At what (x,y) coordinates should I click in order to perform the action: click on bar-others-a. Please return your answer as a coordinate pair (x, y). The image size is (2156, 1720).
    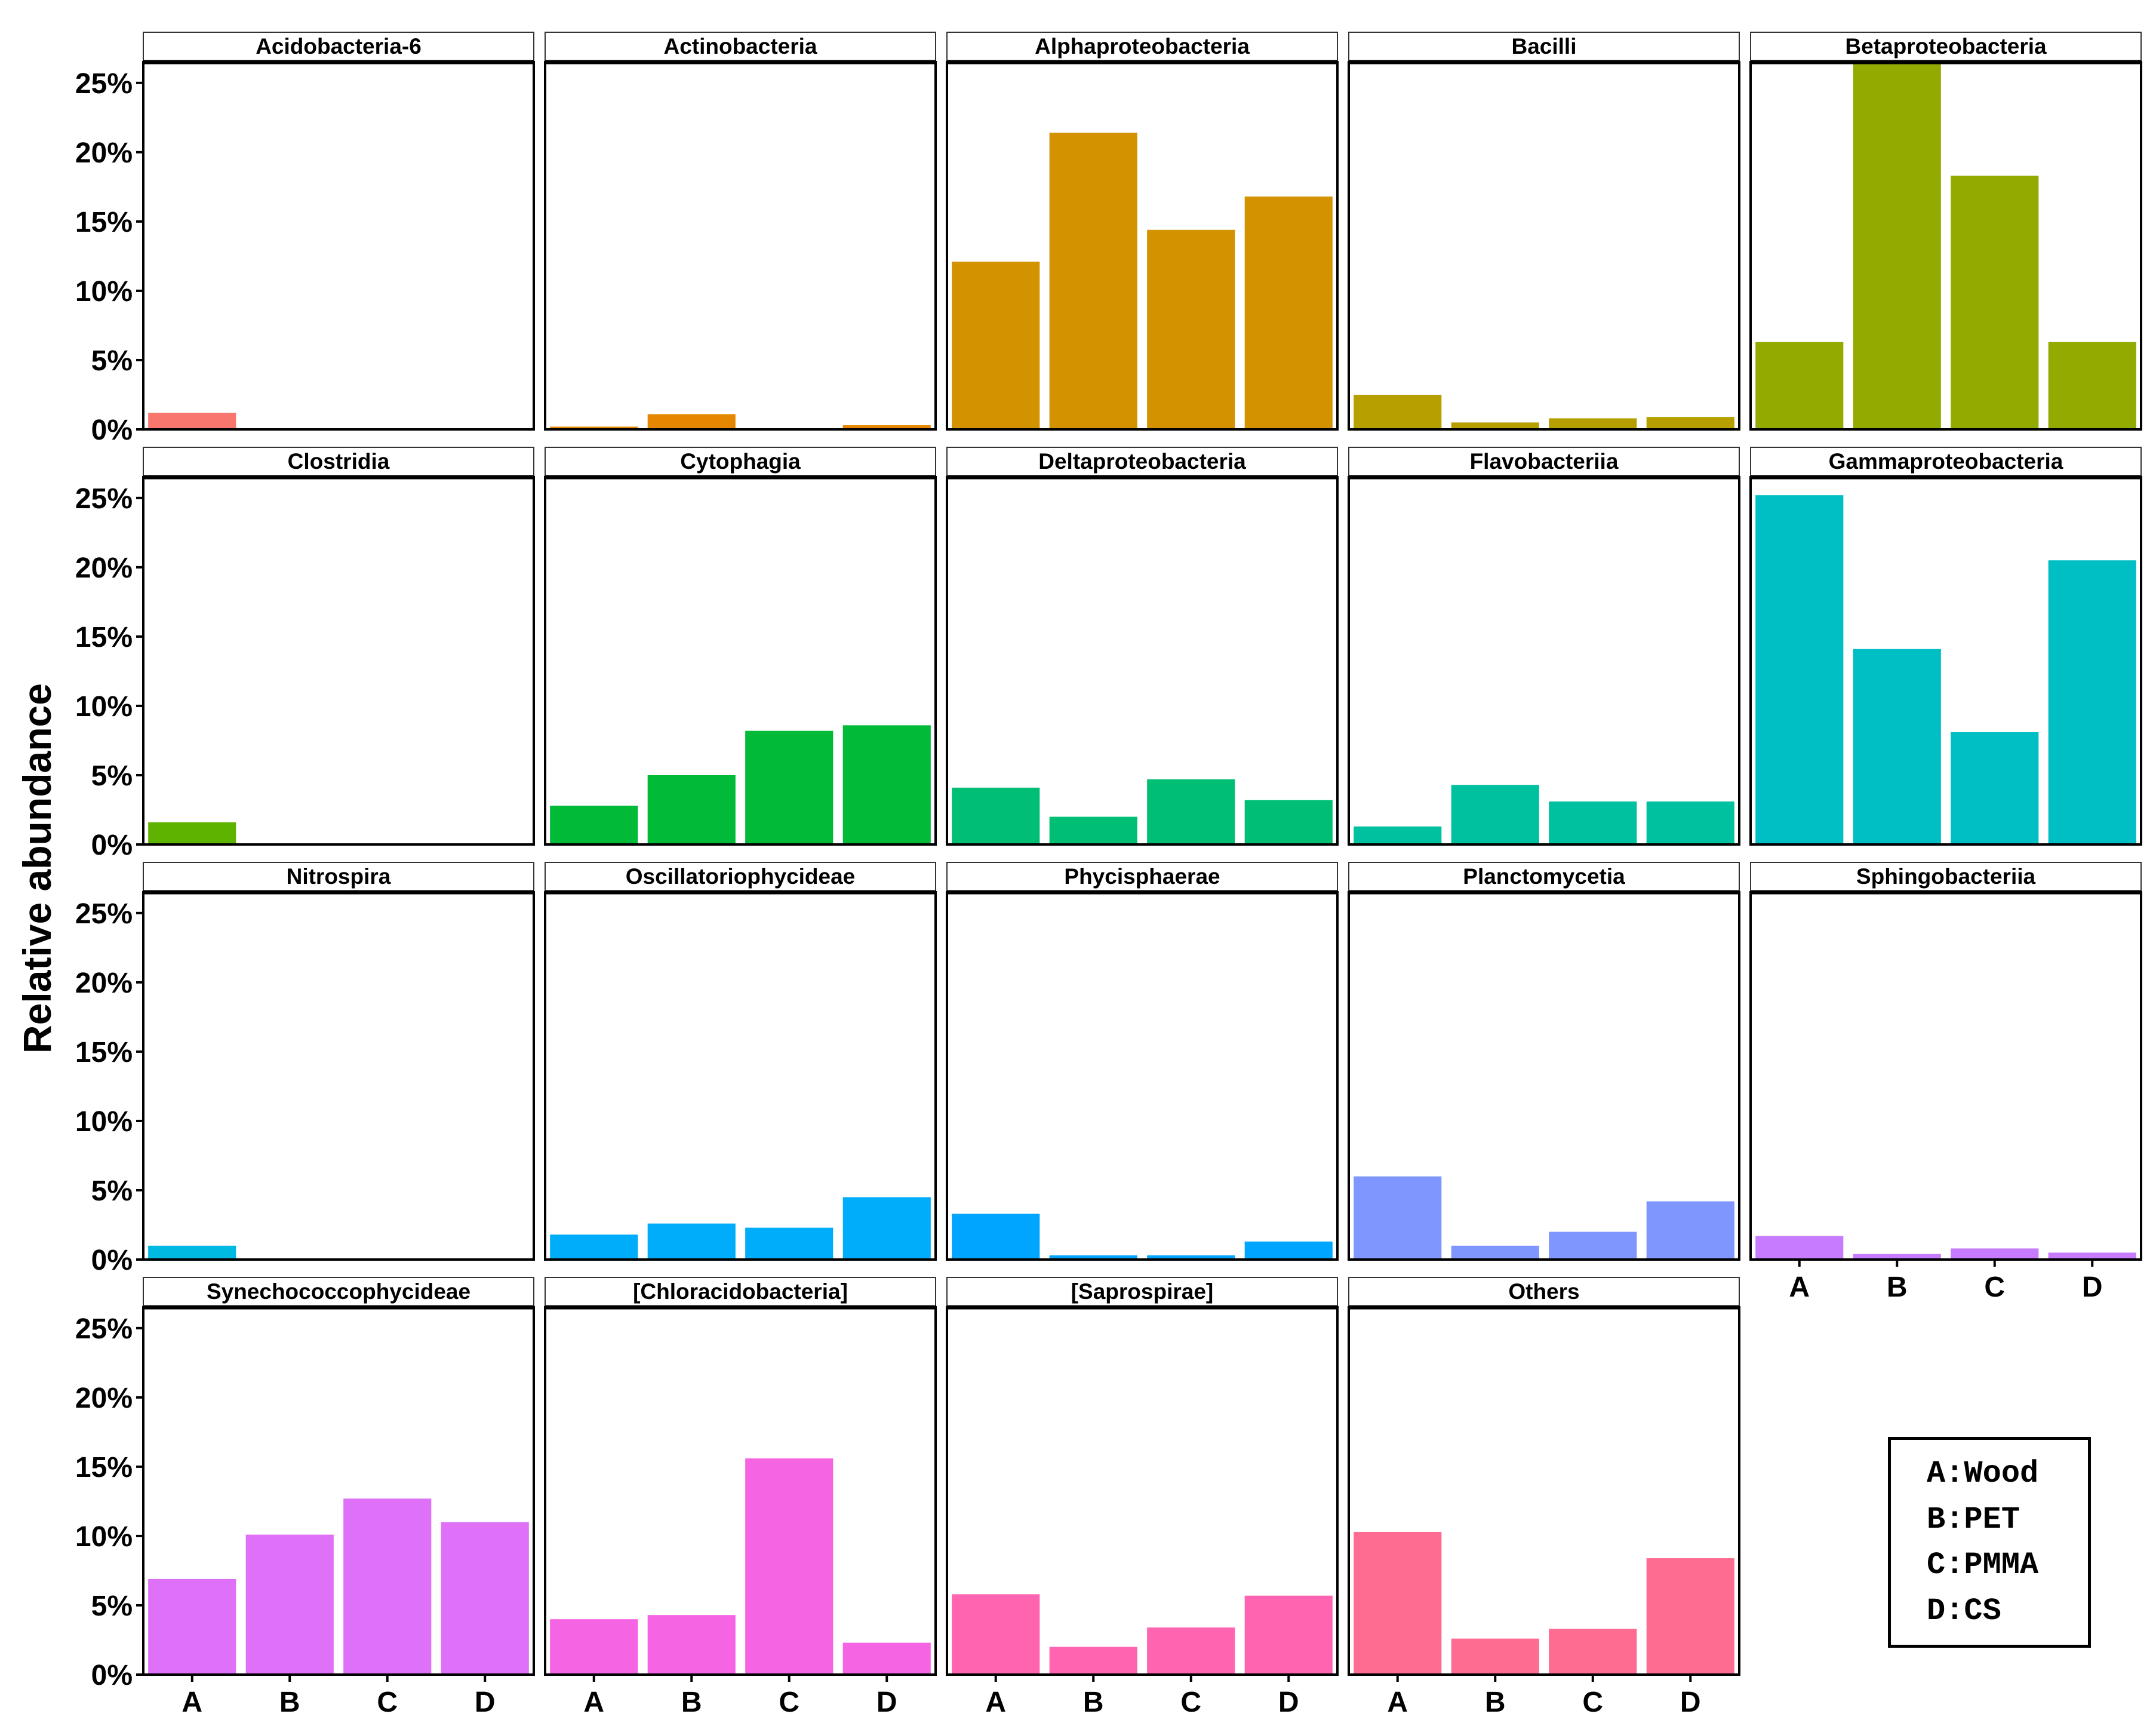
    Looking at the image, I should click on (1398, 1603).